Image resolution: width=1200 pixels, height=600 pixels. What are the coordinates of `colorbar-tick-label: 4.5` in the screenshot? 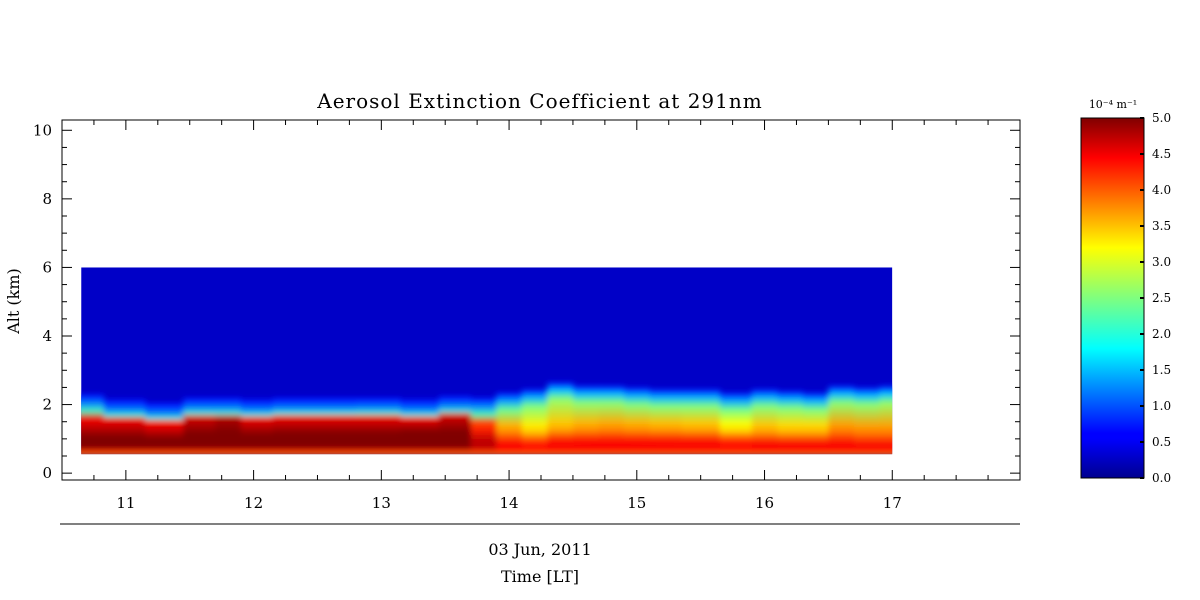 It's located at (1161, 154).